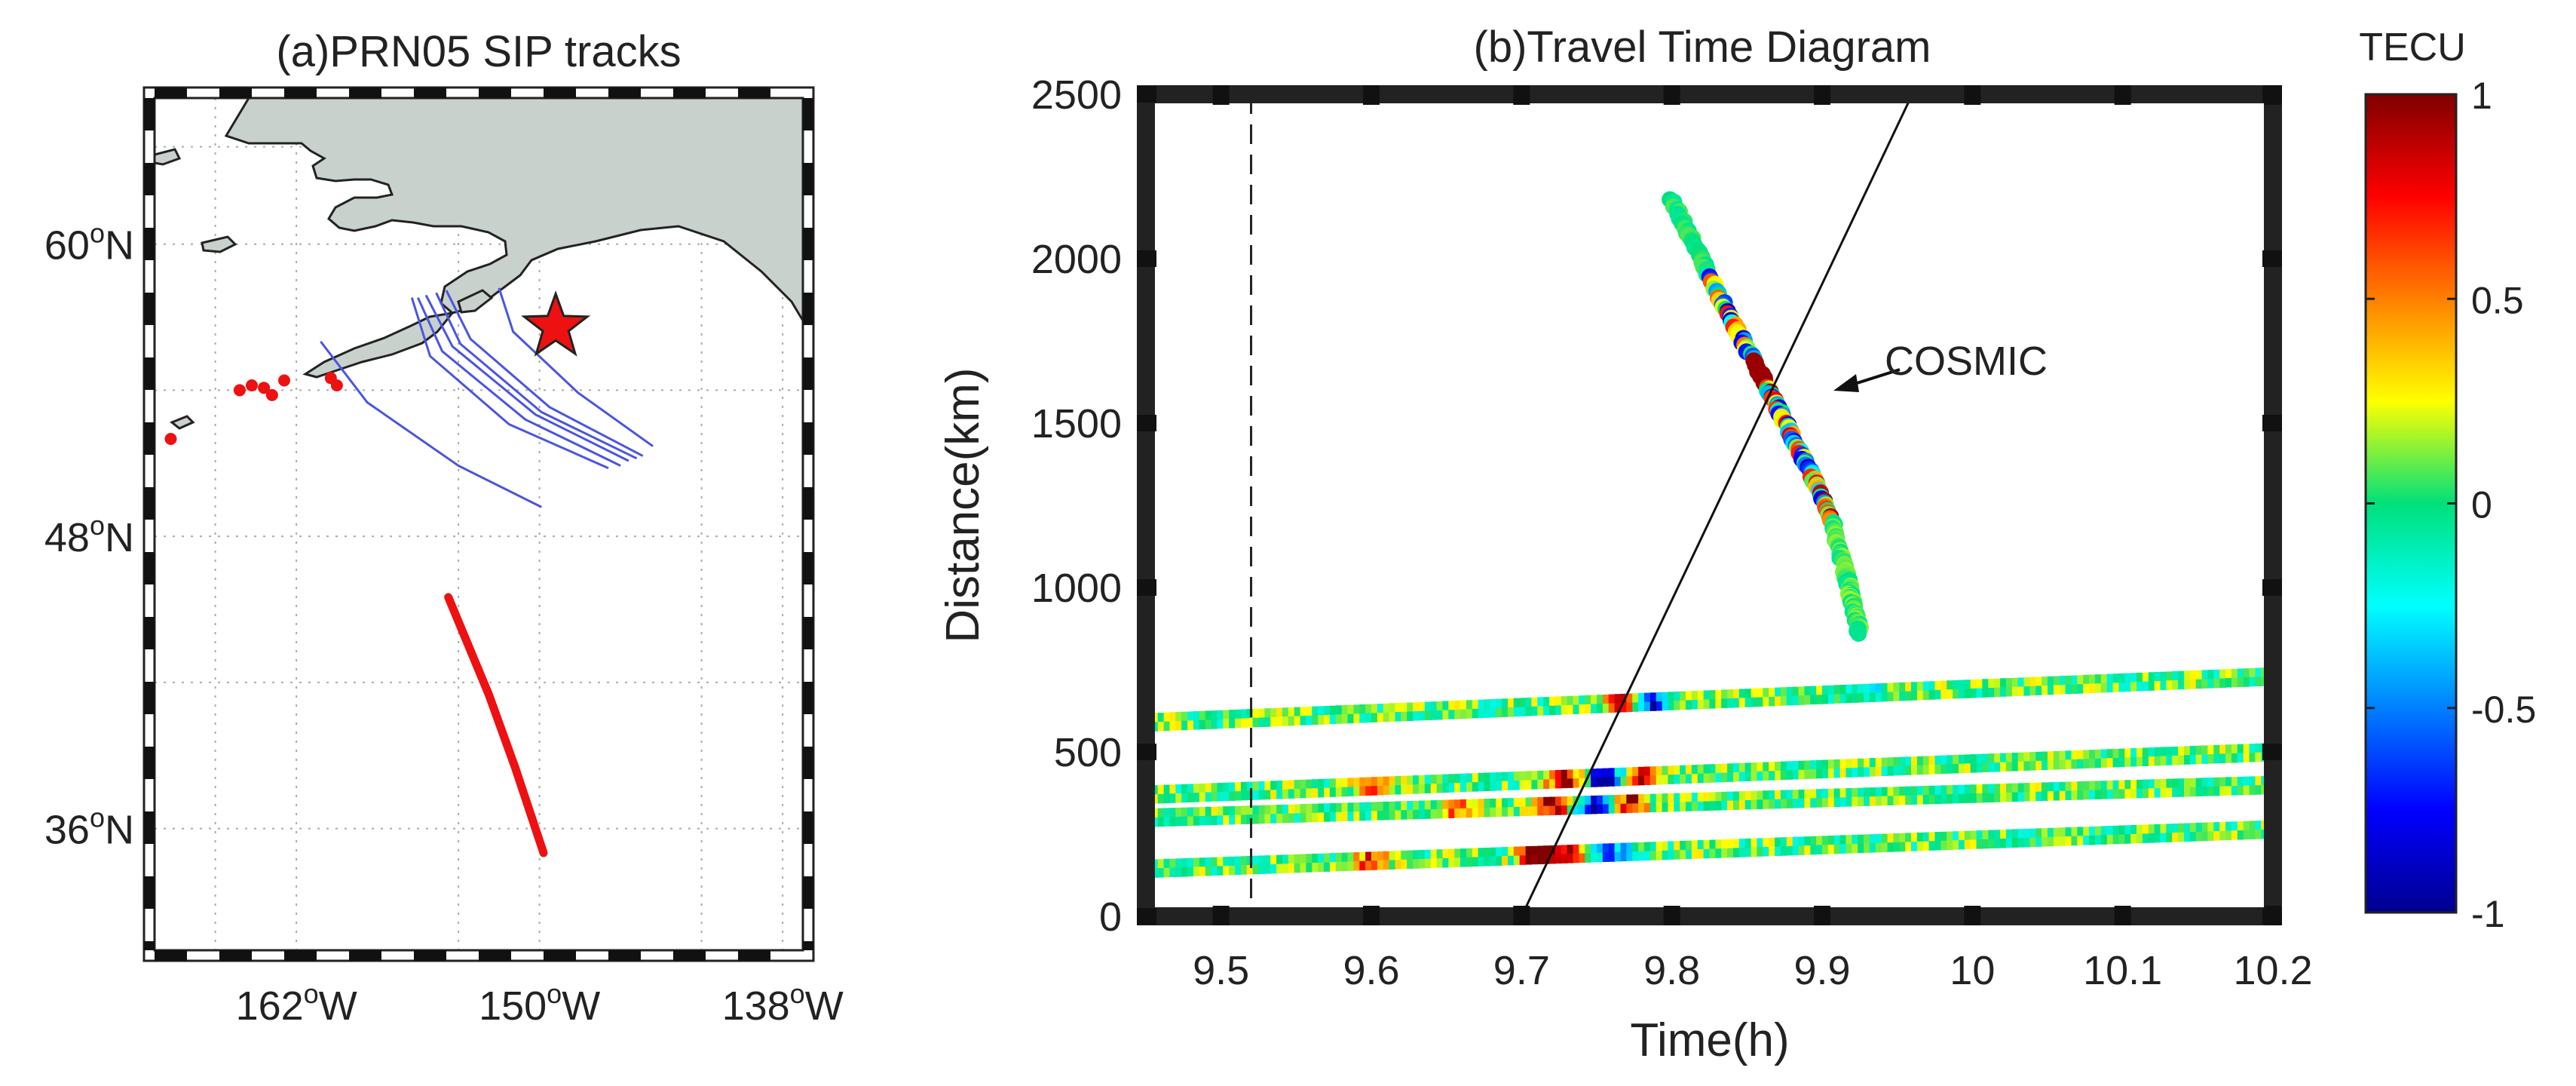  Describe the element at coordinates (1966, 361) in the screenshot. I see `cosmic-label: COSMIC` at that location.